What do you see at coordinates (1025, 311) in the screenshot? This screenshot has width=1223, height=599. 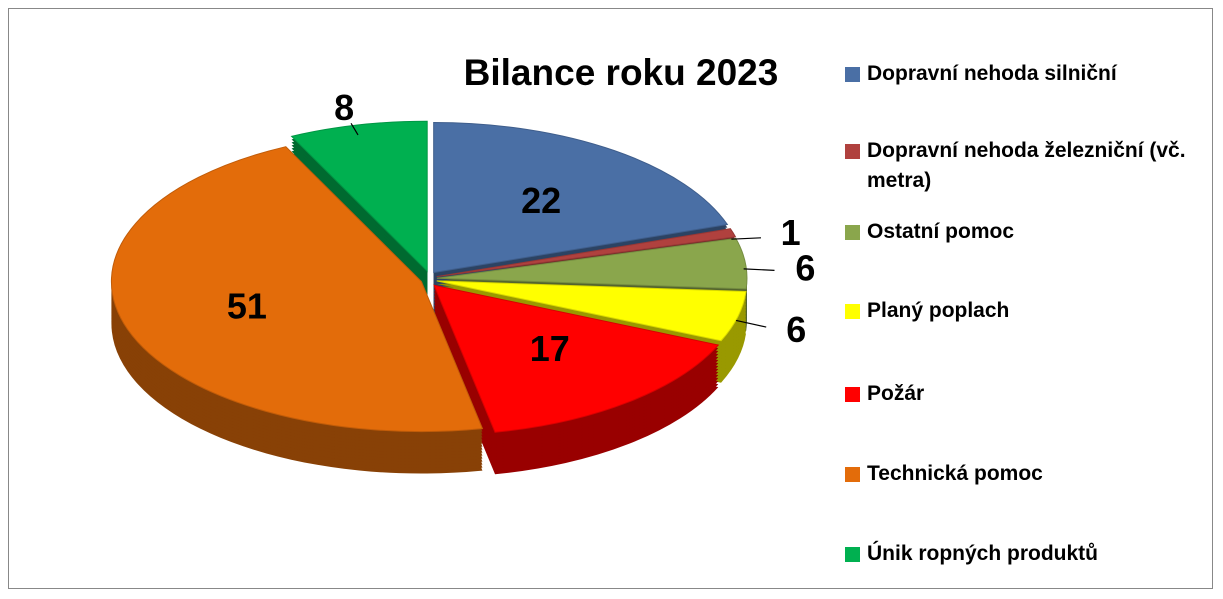 I see `legend-item: Planý poplach` at bounding box center [1025, 311].